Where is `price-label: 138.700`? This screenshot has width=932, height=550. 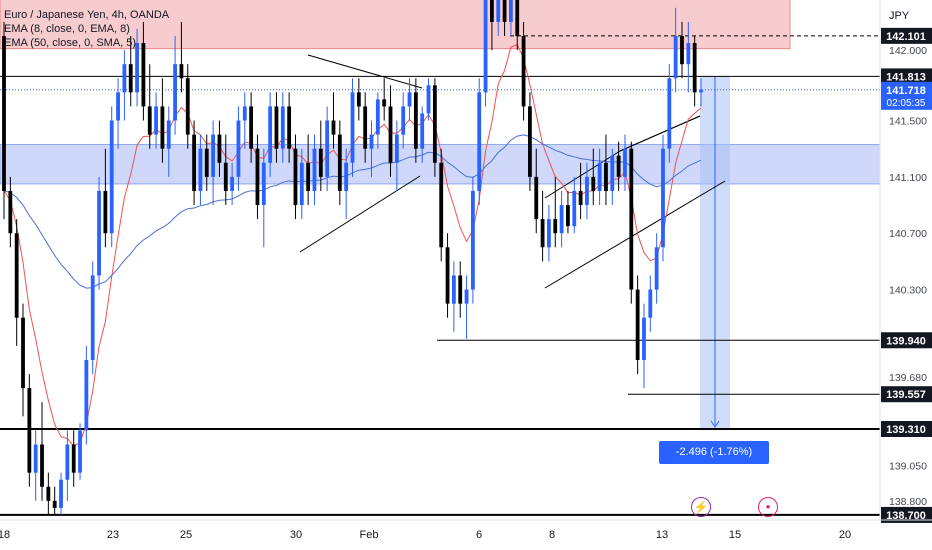 price-label: 138.700 is located at coordinates (906, 516).